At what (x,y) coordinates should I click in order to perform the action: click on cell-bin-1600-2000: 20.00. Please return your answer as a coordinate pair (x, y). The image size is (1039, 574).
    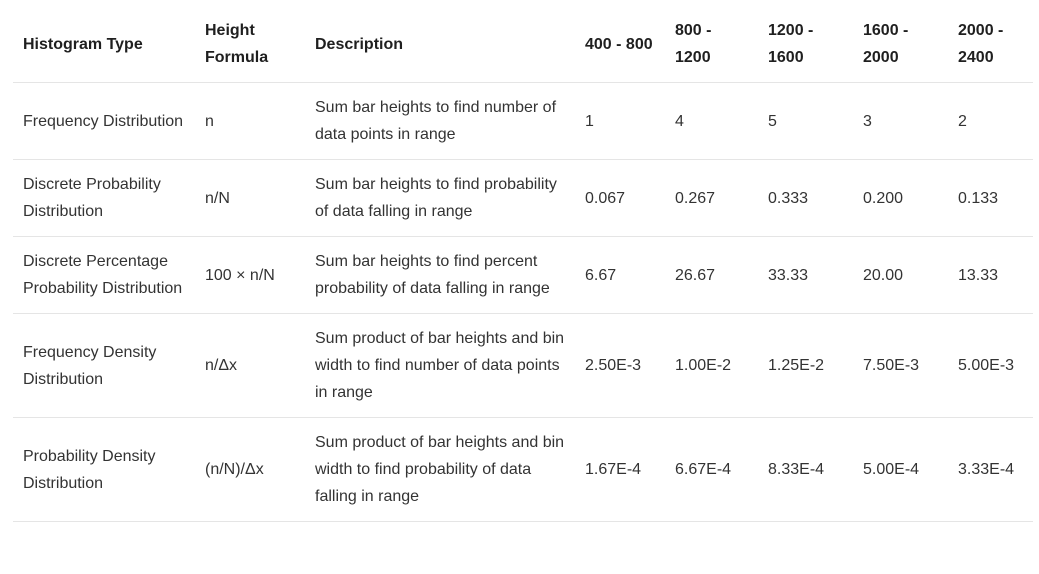
    Looking at the image, I should click on (900, 275).